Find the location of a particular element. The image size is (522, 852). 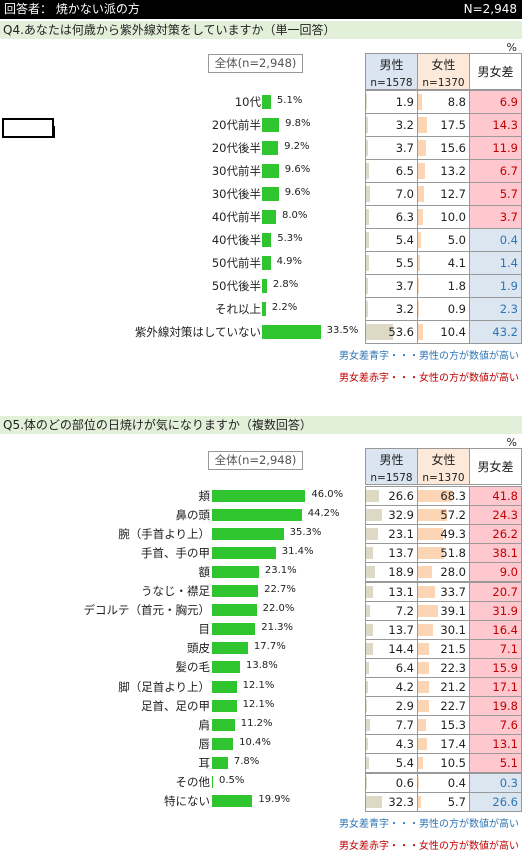

male-cell: 3.7 is located at coordinates (391, 148).